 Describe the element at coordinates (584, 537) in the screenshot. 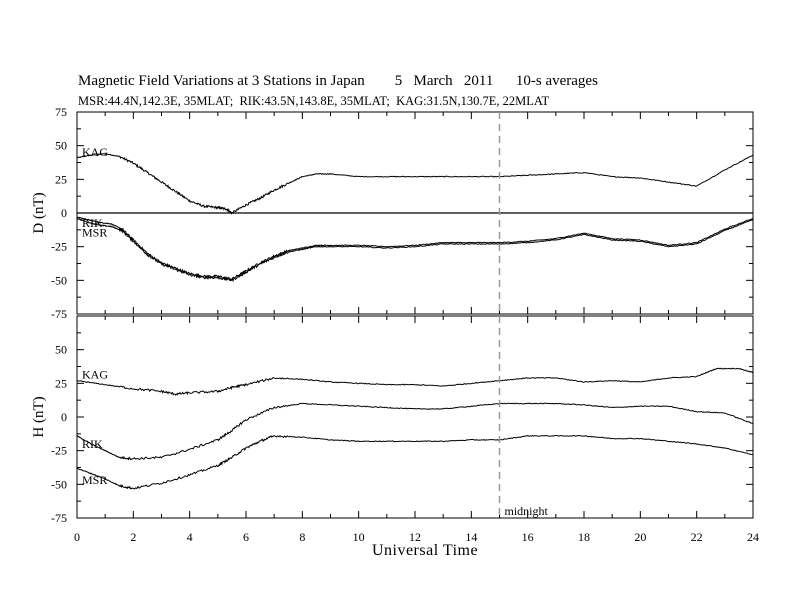

I see `x-tick-label: 18` at that location.